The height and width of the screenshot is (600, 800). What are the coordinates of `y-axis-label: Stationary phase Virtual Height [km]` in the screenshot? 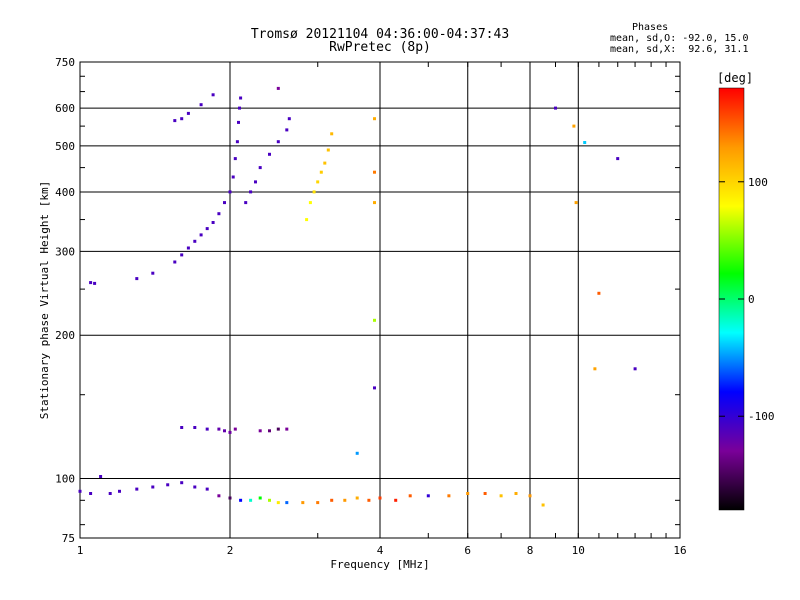 It's located at (44, 300).